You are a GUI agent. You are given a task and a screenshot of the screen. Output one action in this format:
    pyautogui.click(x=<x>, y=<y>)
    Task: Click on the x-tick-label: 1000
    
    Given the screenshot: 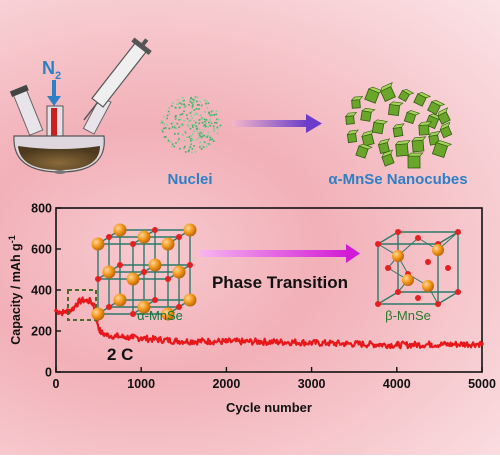 What is the action you would take?
    pyautogui.click(x=141, y=384)
    